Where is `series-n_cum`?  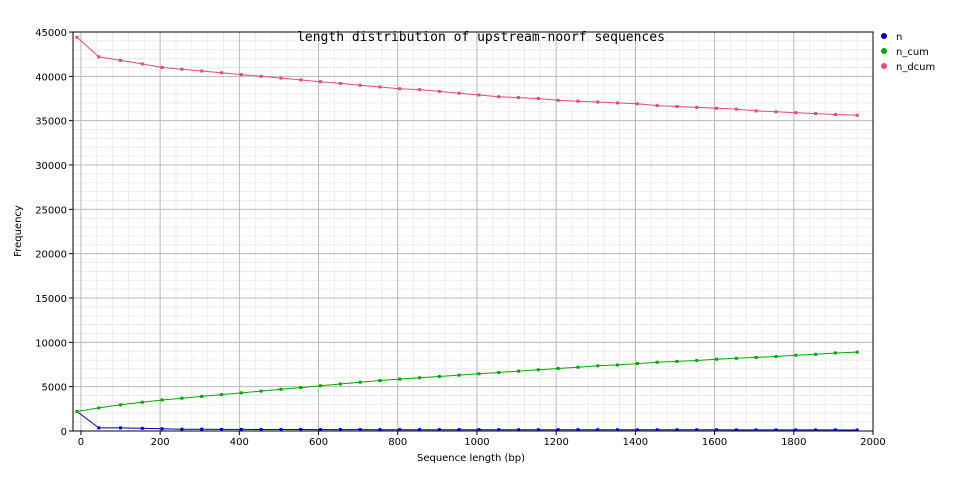 series-n_cum is located at coordinates (467, 381).